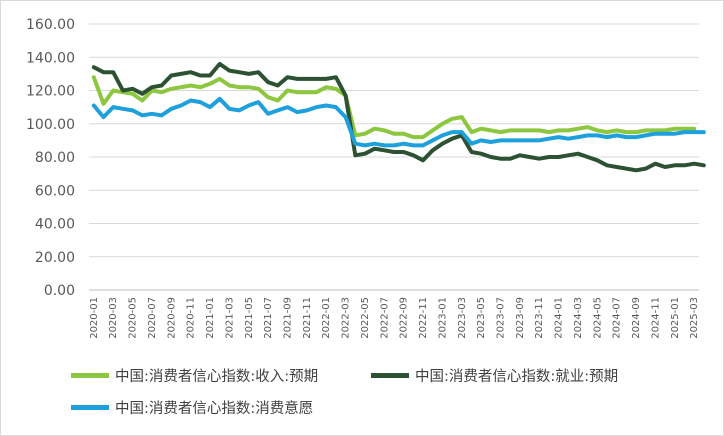  What do you see at coordinates (50, 25) in the screenshot?
I see `y-tick-label: 160.00` at bounding box center [50, 25].